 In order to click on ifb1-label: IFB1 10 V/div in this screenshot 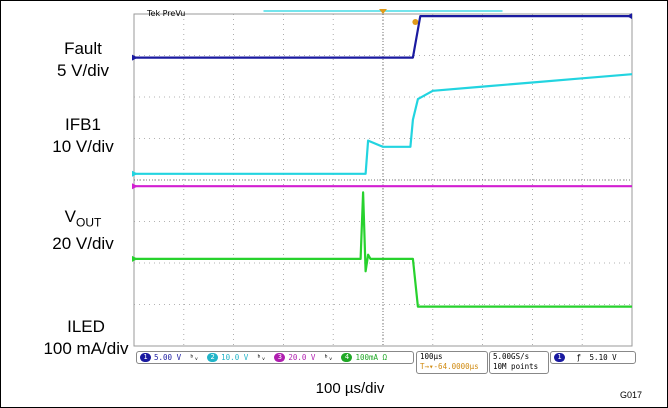, I will do `click(83, 135)`.